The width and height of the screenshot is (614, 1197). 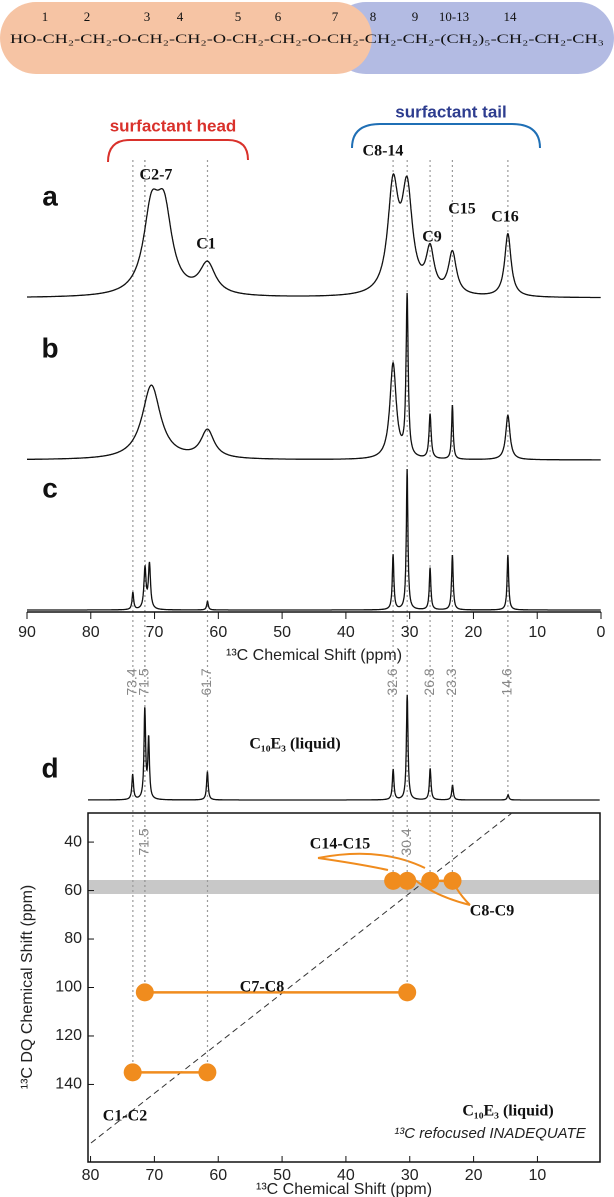 I want to click on atom-number: 10-13, so click(x=454, y=16).